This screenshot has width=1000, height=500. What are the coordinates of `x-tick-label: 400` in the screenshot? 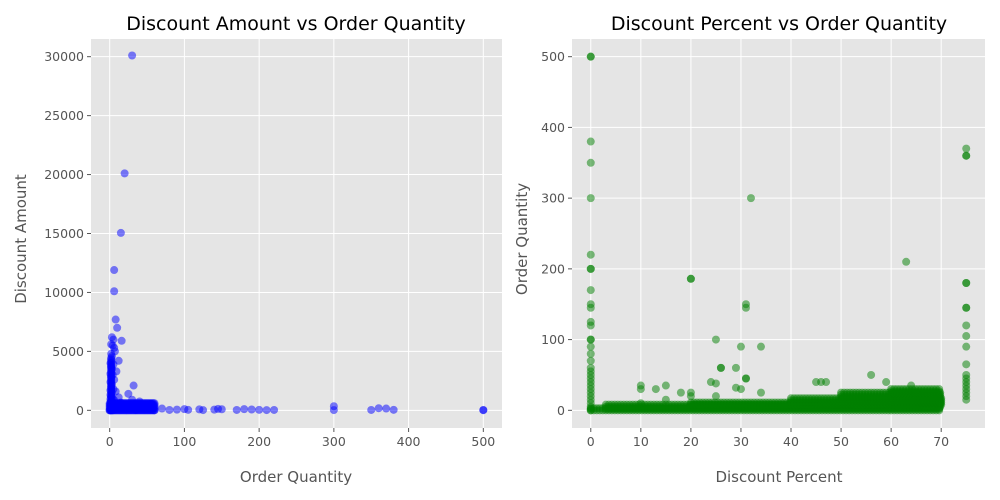 It's located at (409, 441).